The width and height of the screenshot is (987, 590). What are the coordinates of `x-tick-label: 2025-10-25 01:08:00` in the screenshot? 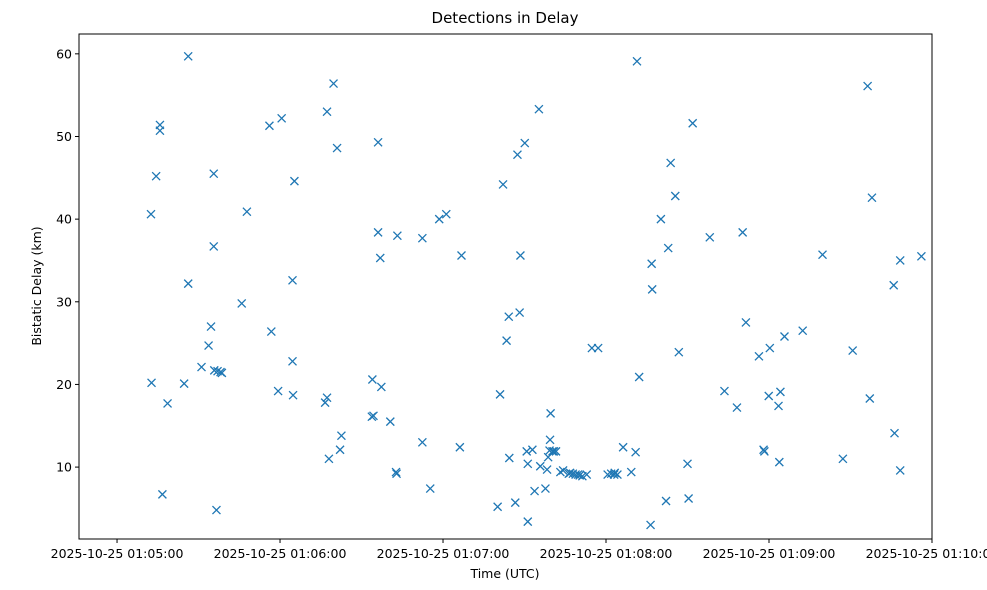 It's located at (606, 553).